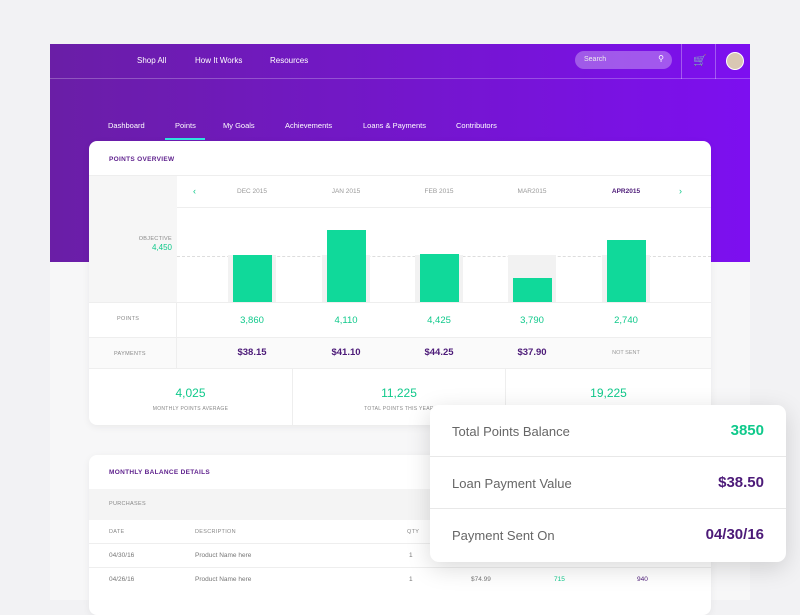 The image size is (800, 615). What do you see at coordinates (626, 191) in the screenshot?
I see `month-label: APR2015` at bounding box center [626, 191].